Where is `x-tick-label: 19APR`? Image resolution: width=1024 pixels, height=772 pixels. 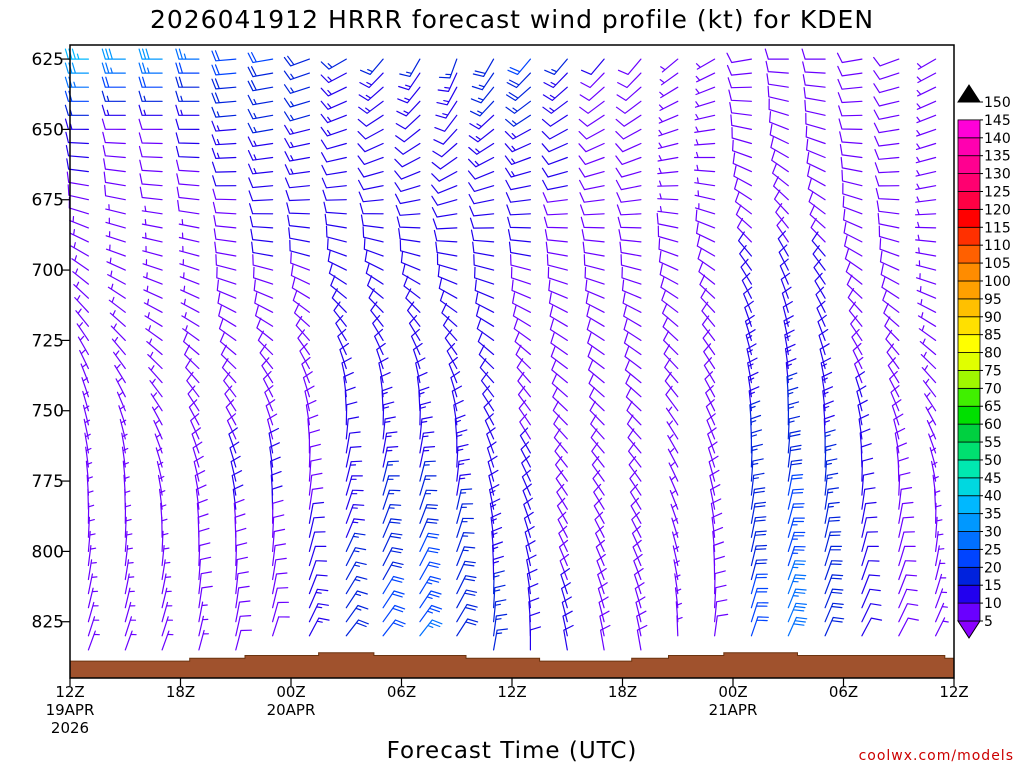
x-tick-label: 19APR is located at coordinates (70, 710).